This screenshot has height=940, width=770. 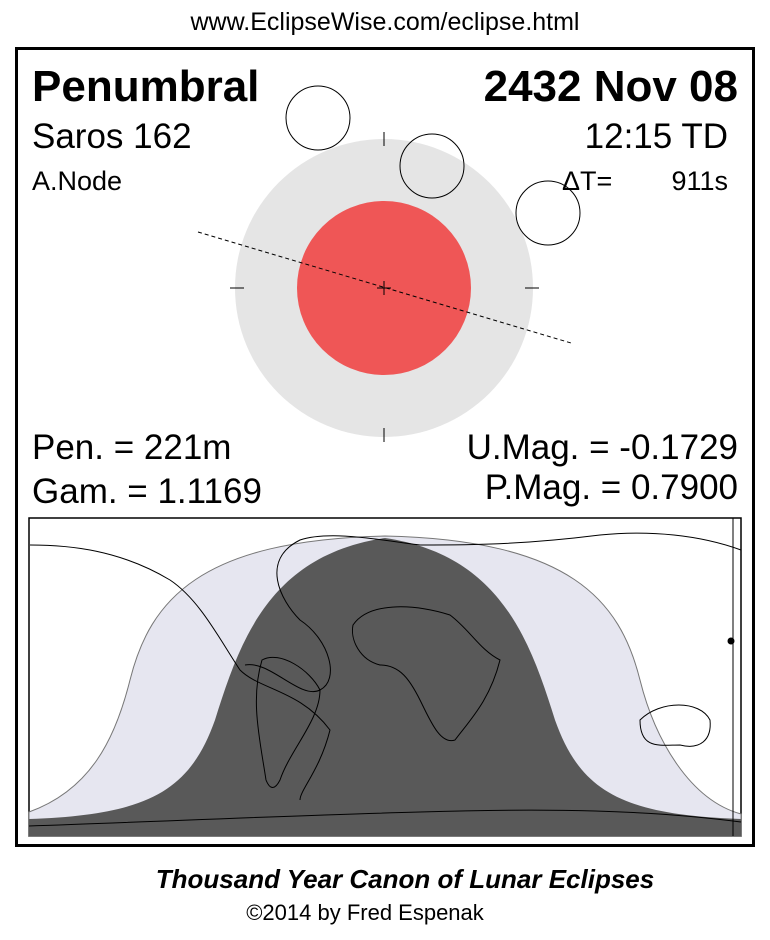 What do you see at coordinates (365, 912) in the screenshot?
I see `copyright: ©2014 by Fred Espenak` at bounding box center [365, 912].